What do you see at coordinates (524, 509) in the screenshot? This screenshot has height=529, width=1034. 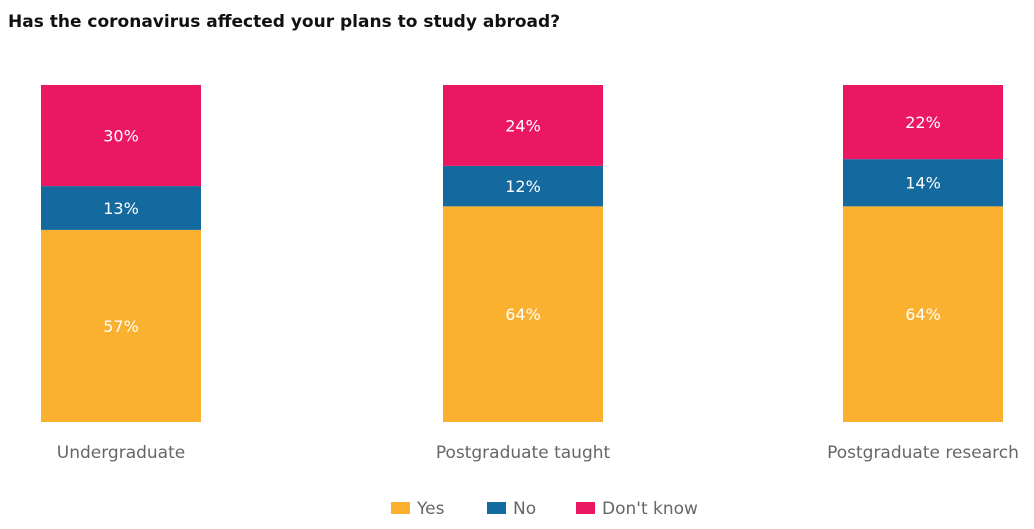 I see `legend-label: No` at bounding box center [524, 509].